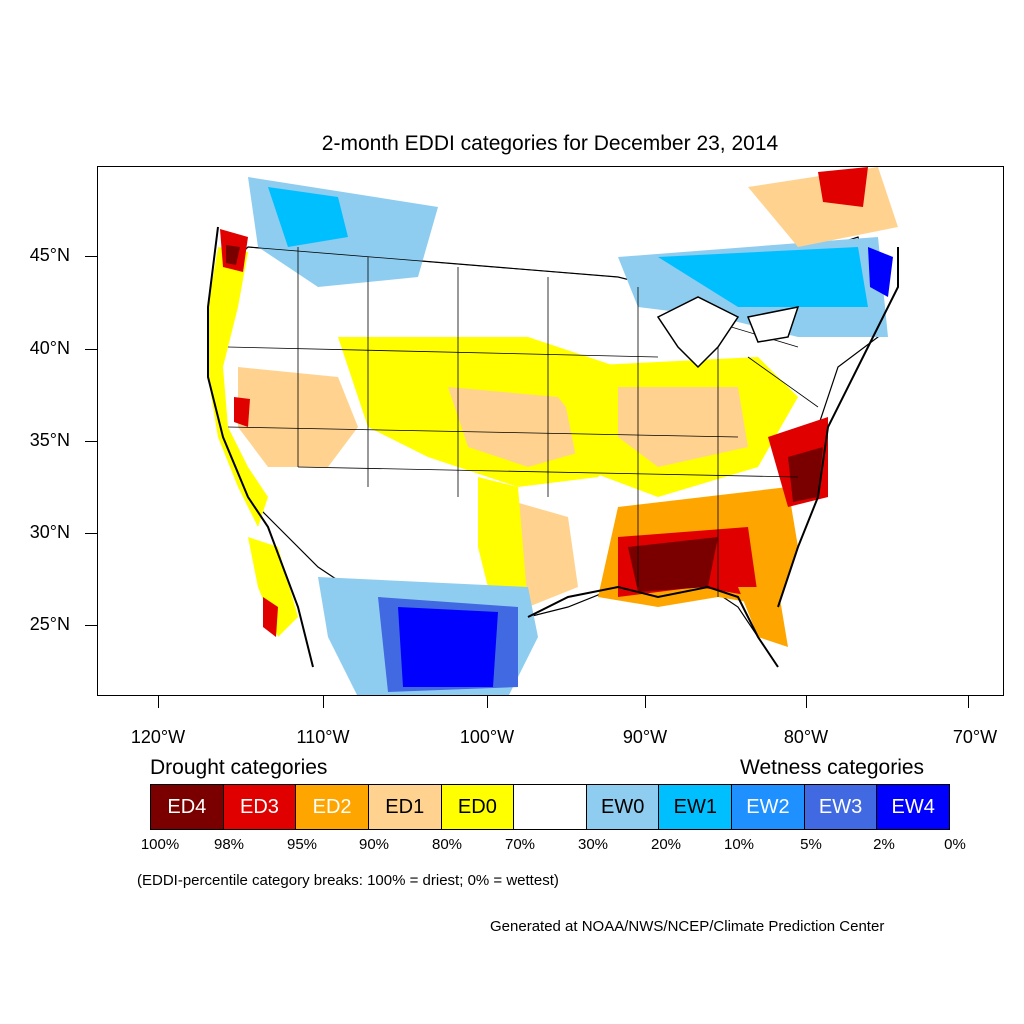  What do you see at coordinates (523, 427) in the screenshot?
I see `plains-ed1` at bounding box center [523, 427].